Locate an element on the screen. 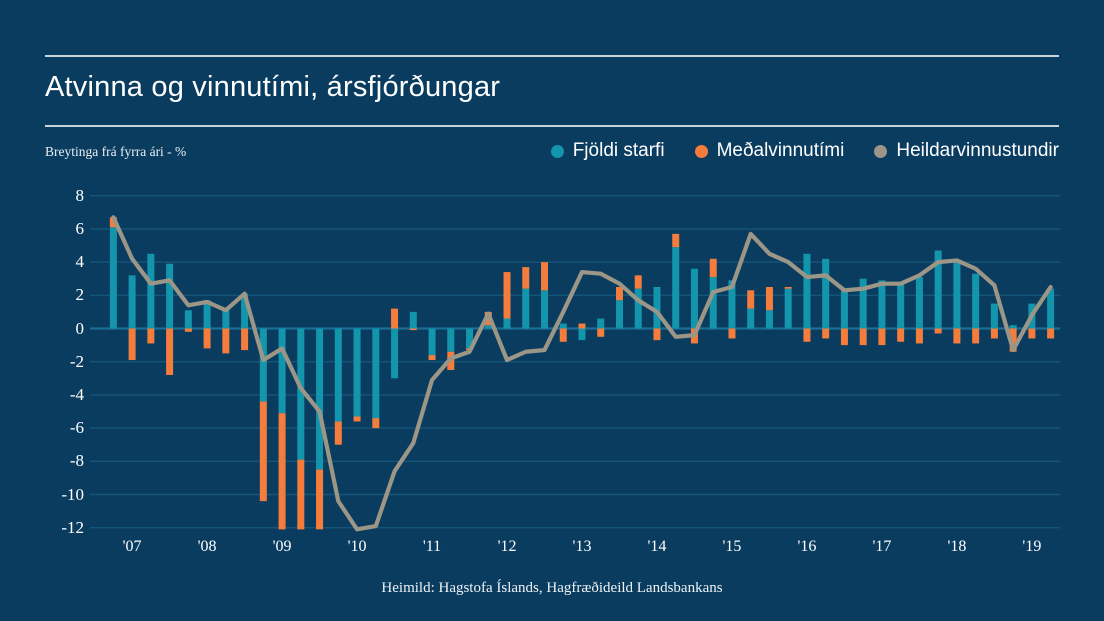  x-axis-tick-label: '07 is located at coordinates (132, 546).